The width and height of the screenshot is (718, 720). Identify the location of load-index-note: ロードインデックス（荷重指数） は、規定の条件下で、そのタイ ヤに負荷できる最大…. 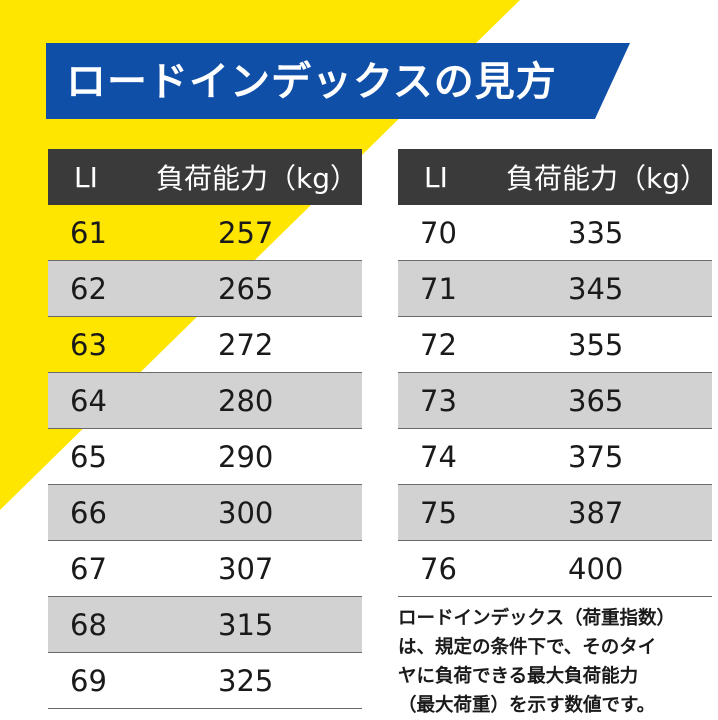
(558, 662).